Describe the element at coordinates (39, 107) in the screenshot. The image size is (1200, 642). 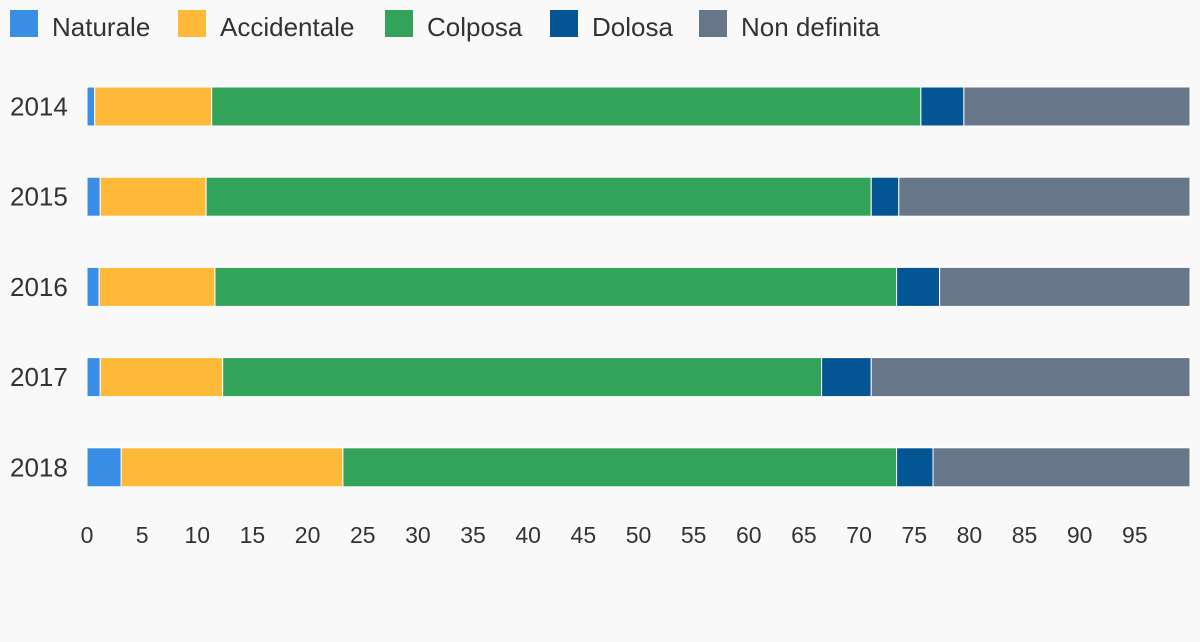
I see `category-label-2014: 2014` at that location.